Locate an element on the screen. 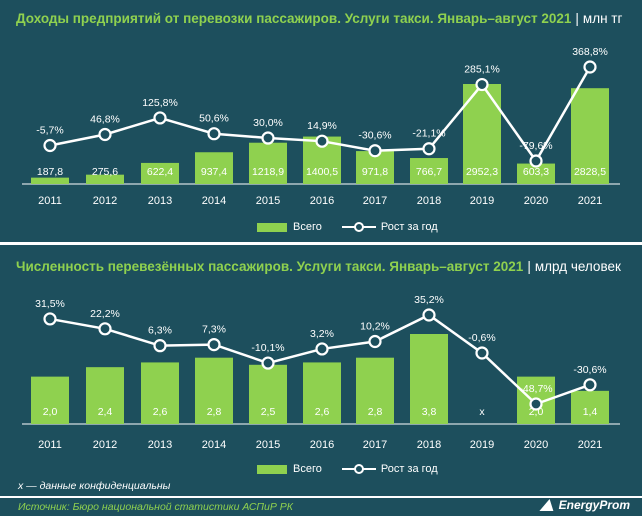  growth-value-label: 30,0% is located at coordinates (268, 123).